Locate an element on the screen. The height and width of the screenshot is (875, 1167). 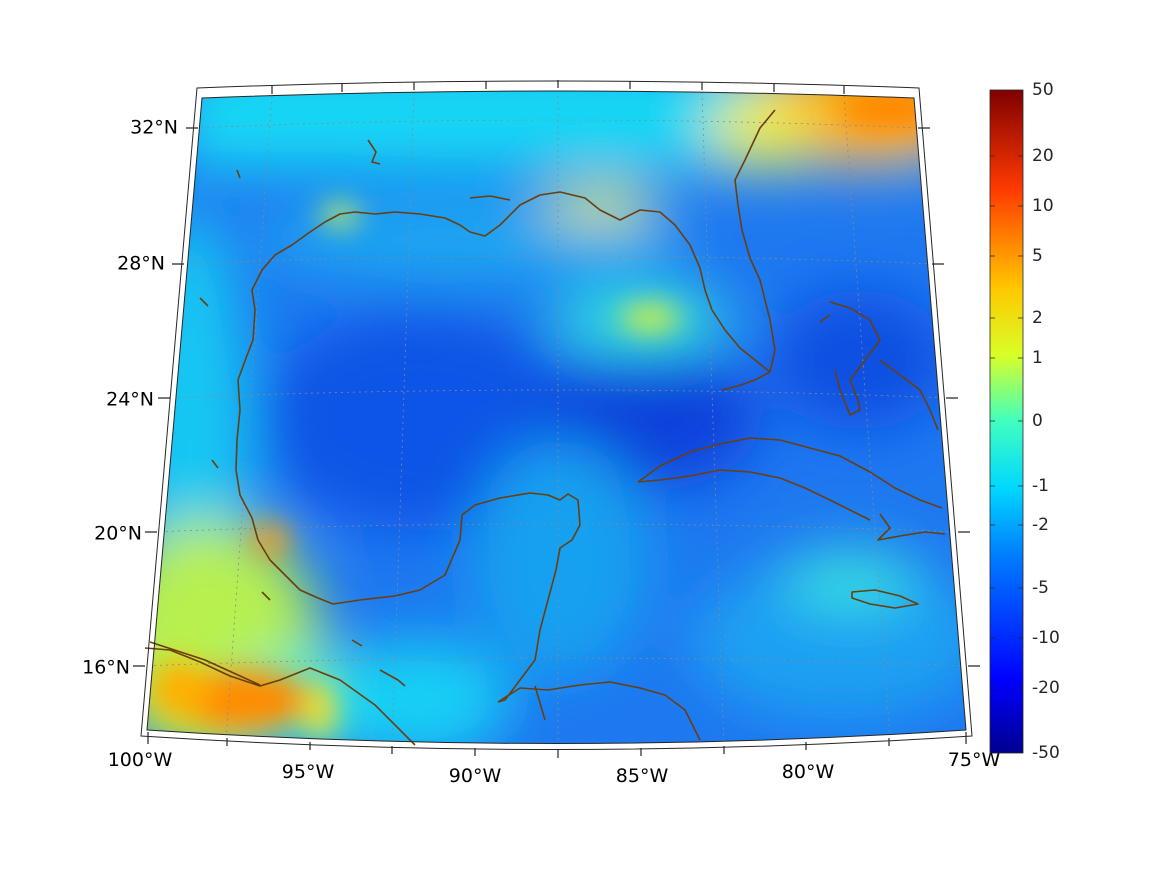
lon-label: 80°W is located at coordinates (808, 772).